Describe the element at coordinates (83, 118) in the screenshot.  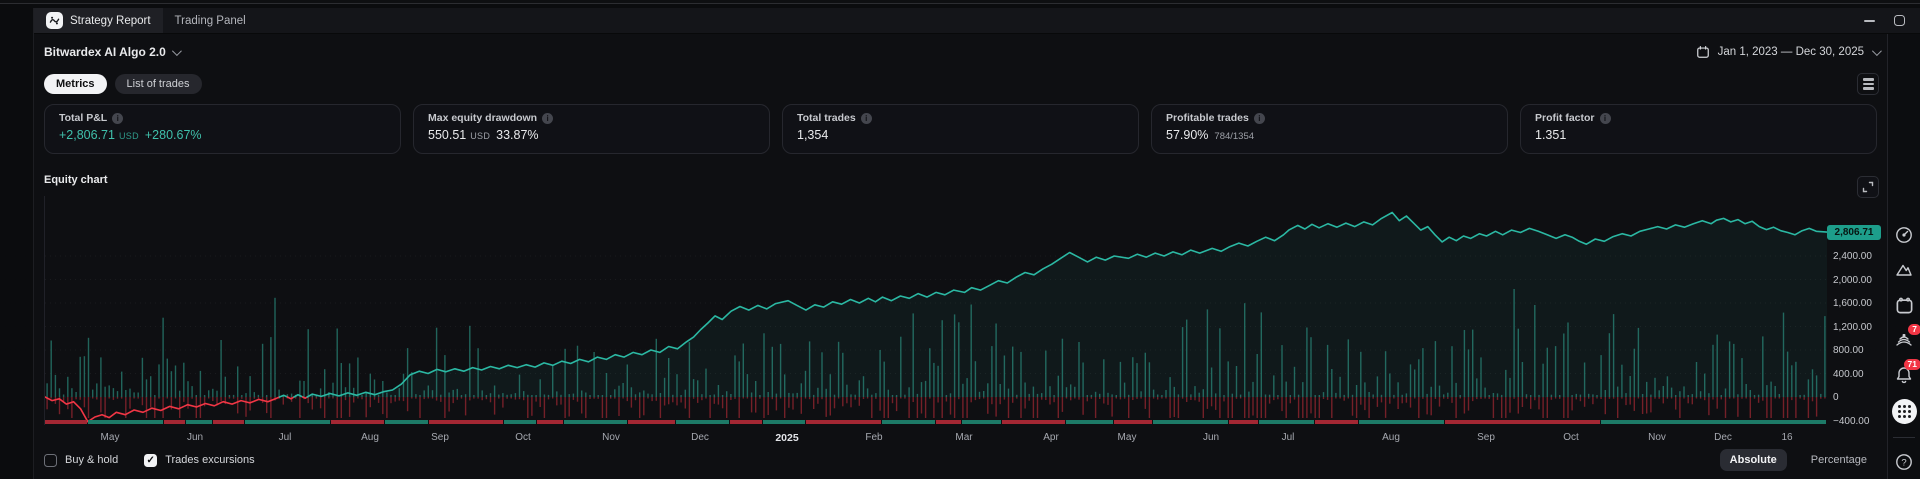
I see `card-label: Total P&L` at that location.